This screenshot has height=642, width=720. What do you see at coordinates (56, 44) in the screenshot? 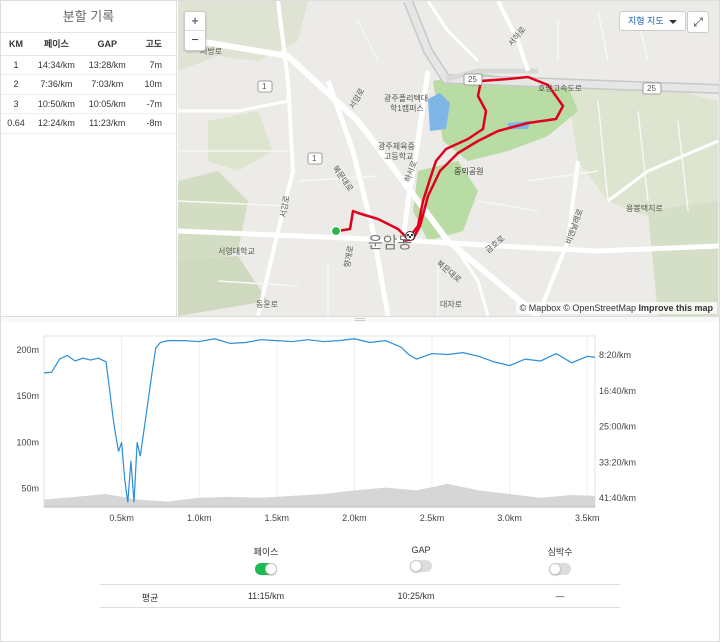
I see `header-pace: 페이스` at bounding box center [56, 44].